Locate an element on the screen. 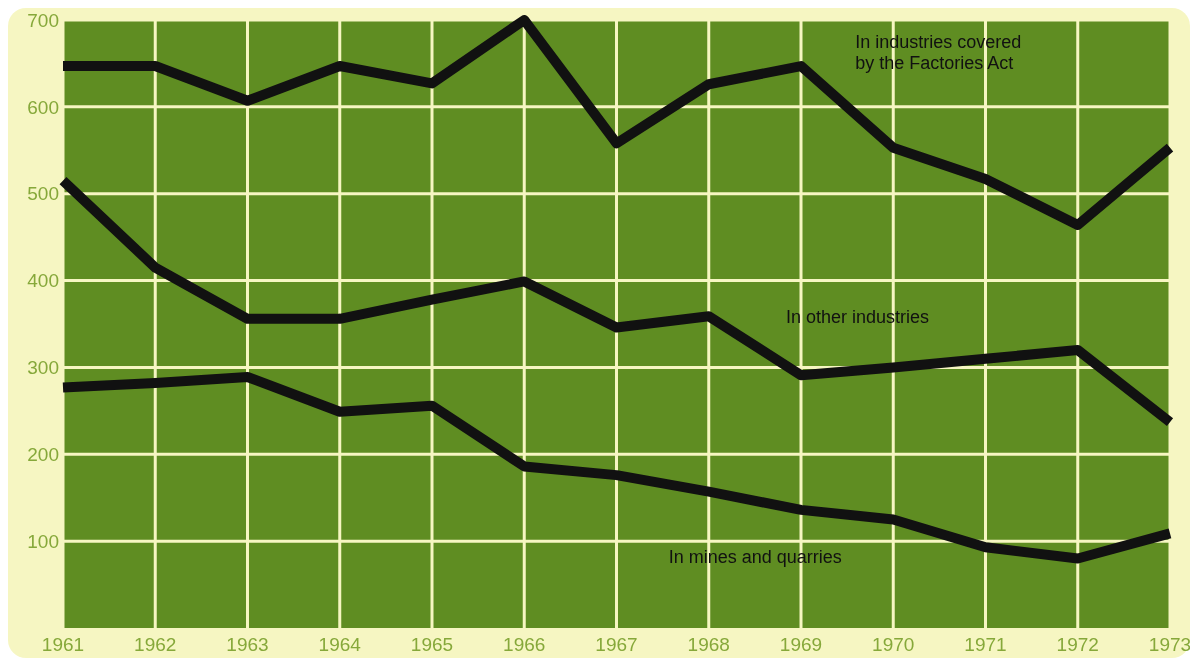  y-tick-label: 400 is located at coordinates (43, 281).